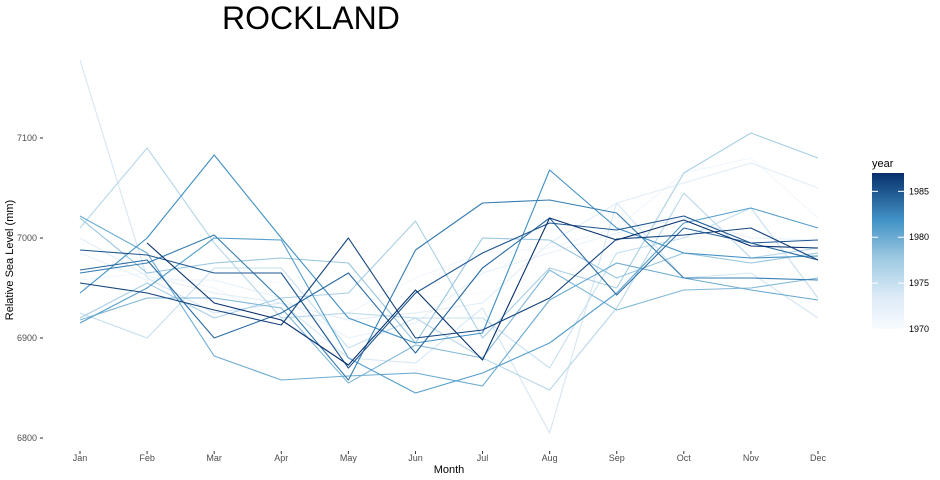 Image resolution: width=940 pixels, height=480 pixels. Describe the element at coordinates (919, 191) in the screenshot. I see `legend-tick-label: 1985` at that location.